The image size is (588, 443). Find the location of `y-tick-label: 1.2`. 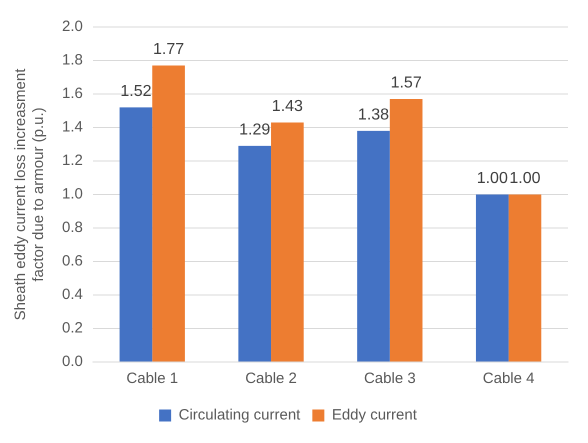

y-tick-label: 1.2 is located at coordinates (72, 161).